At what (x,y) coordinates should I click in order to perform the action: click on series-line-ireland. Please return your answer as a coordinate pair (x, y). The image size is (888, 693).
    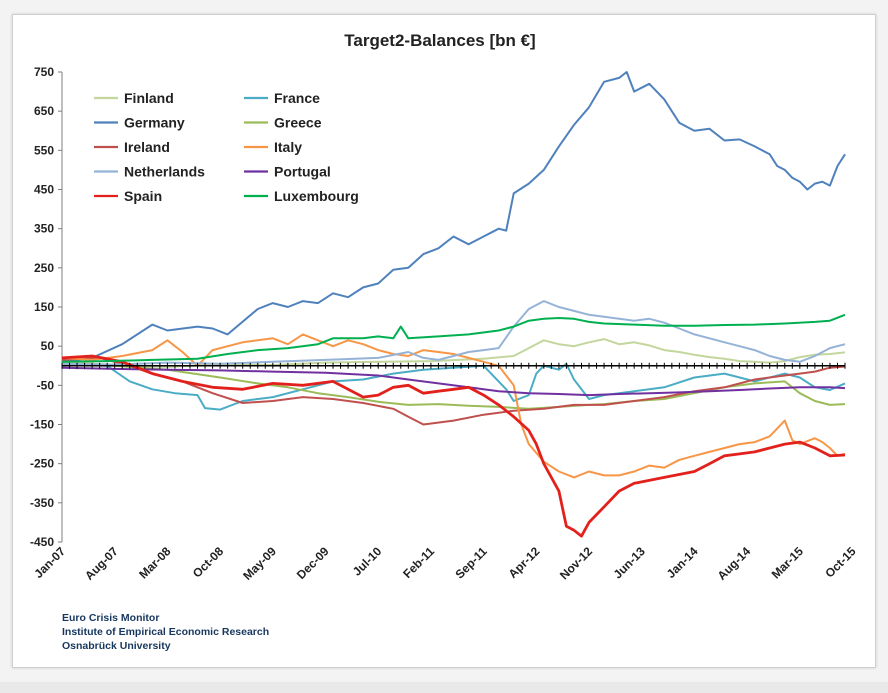
    Looking at the image, I should click on (453, 391).